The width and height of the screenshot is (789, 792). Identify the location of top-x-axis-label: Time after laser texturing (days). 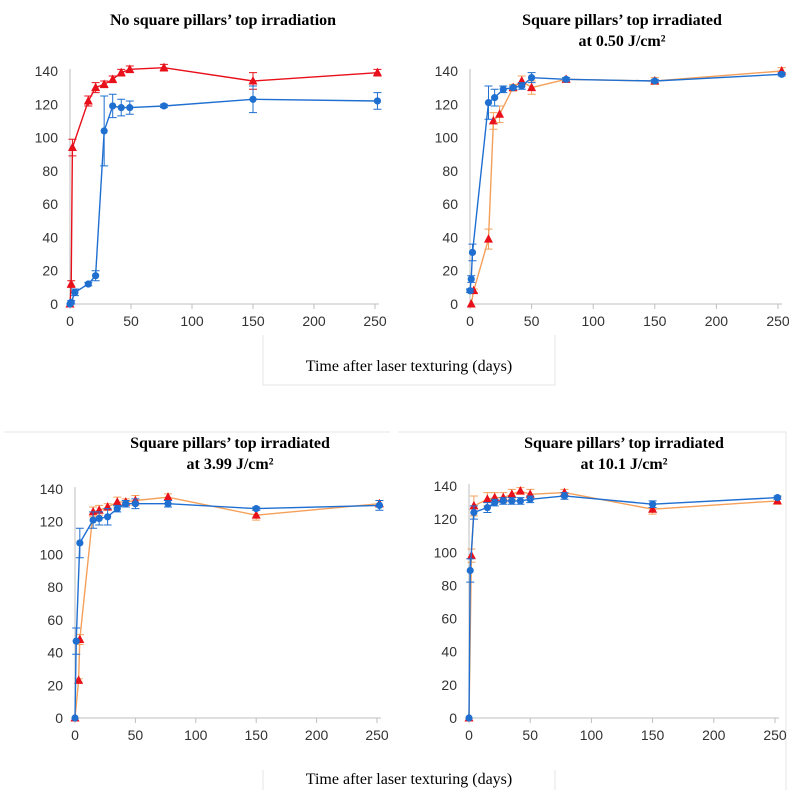
(409, 366).